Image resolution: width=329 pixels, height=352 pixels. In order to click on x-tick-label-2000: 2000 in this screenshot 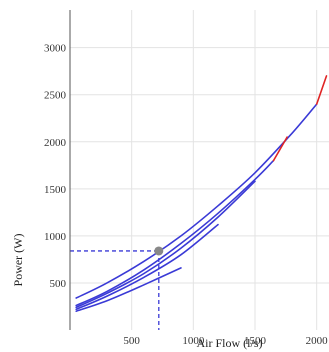, I will do `click(317, 341)`.